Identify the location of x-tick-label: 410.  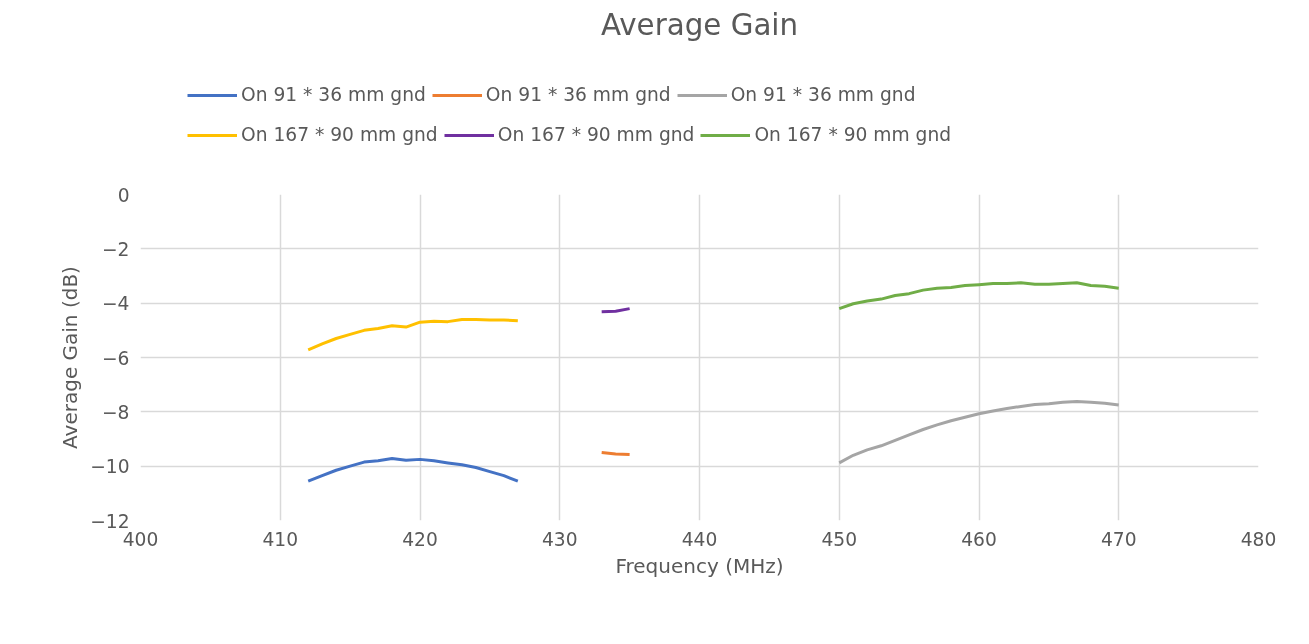
(280, 539).